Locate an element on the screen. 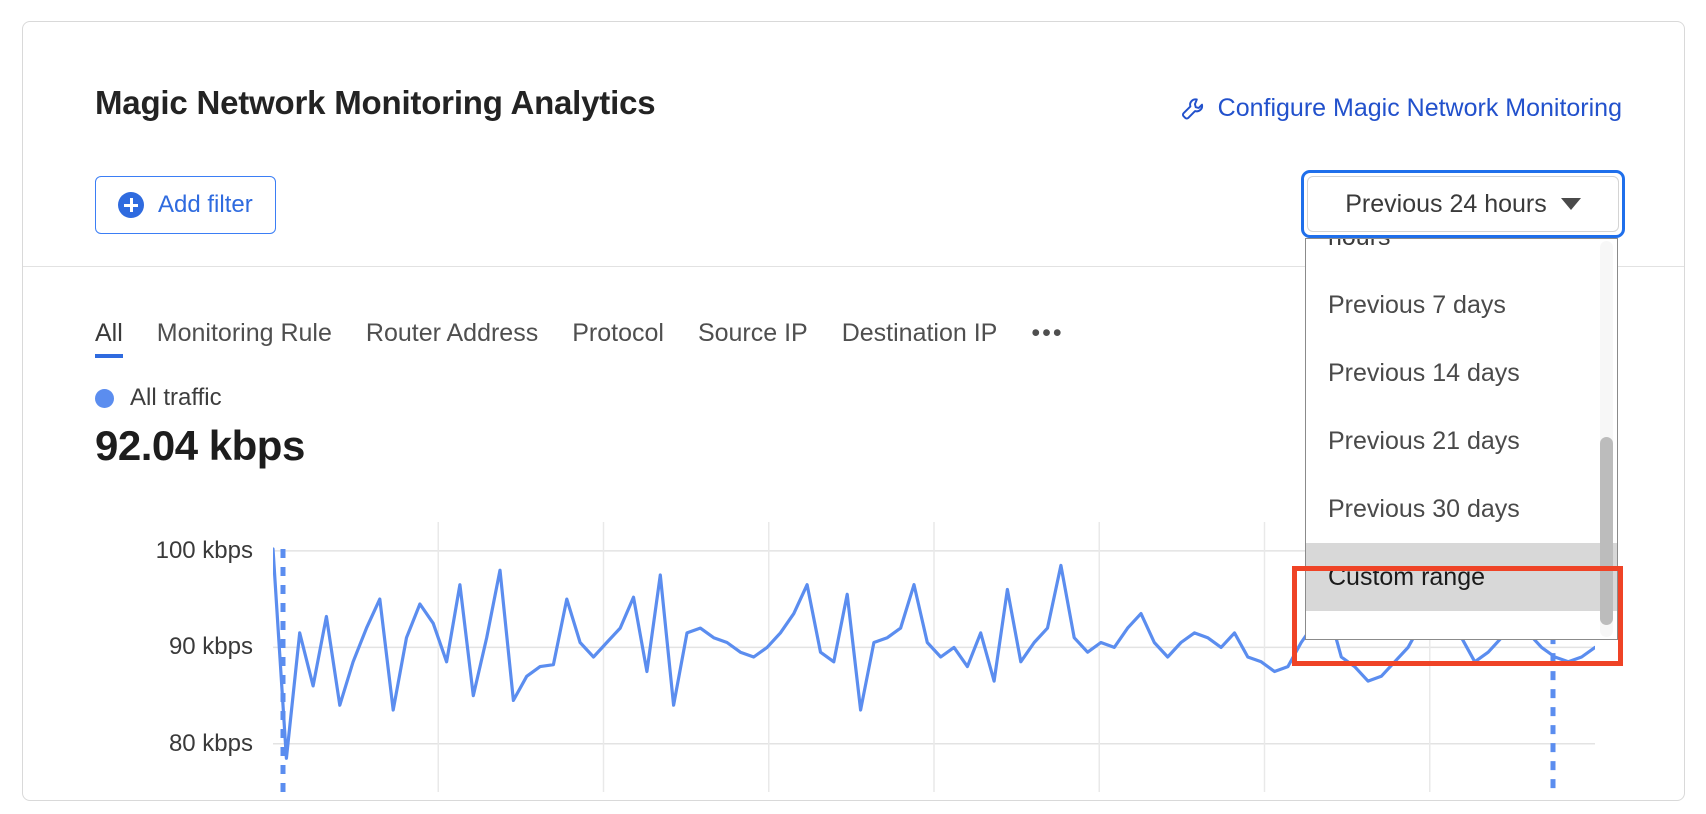  page-title: Magic Network Monitoring Analytics is located at coordinates (375, 102).